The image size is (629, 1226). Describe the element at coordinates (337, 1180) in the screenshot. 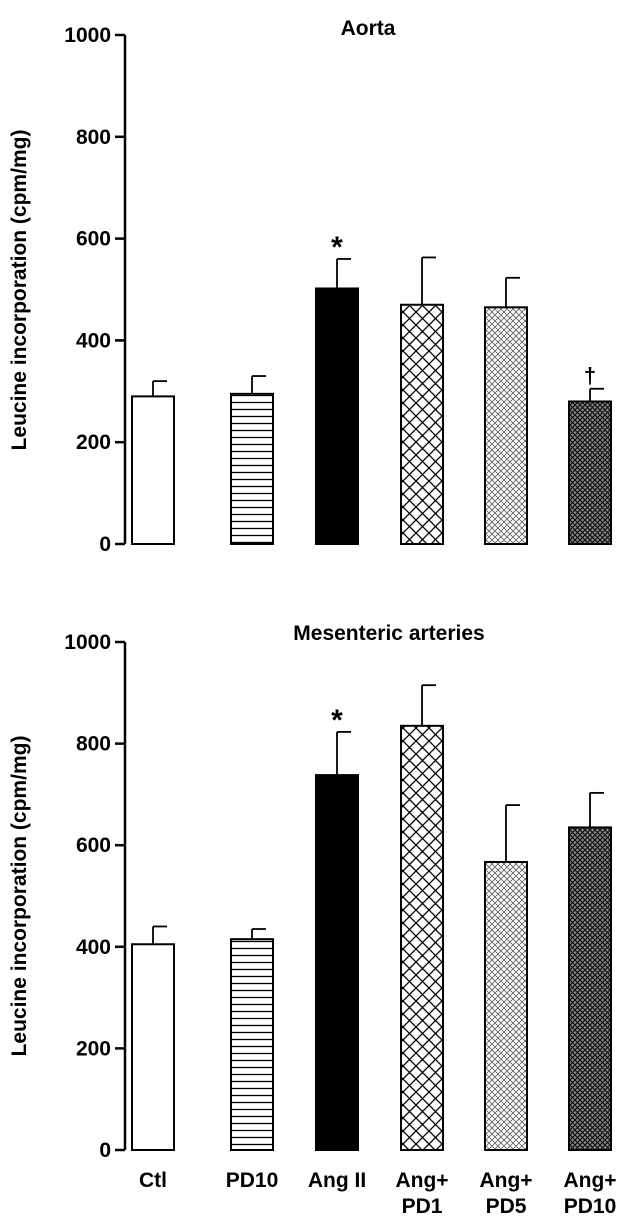

I see `x-tick-label: Ang II` at that location.